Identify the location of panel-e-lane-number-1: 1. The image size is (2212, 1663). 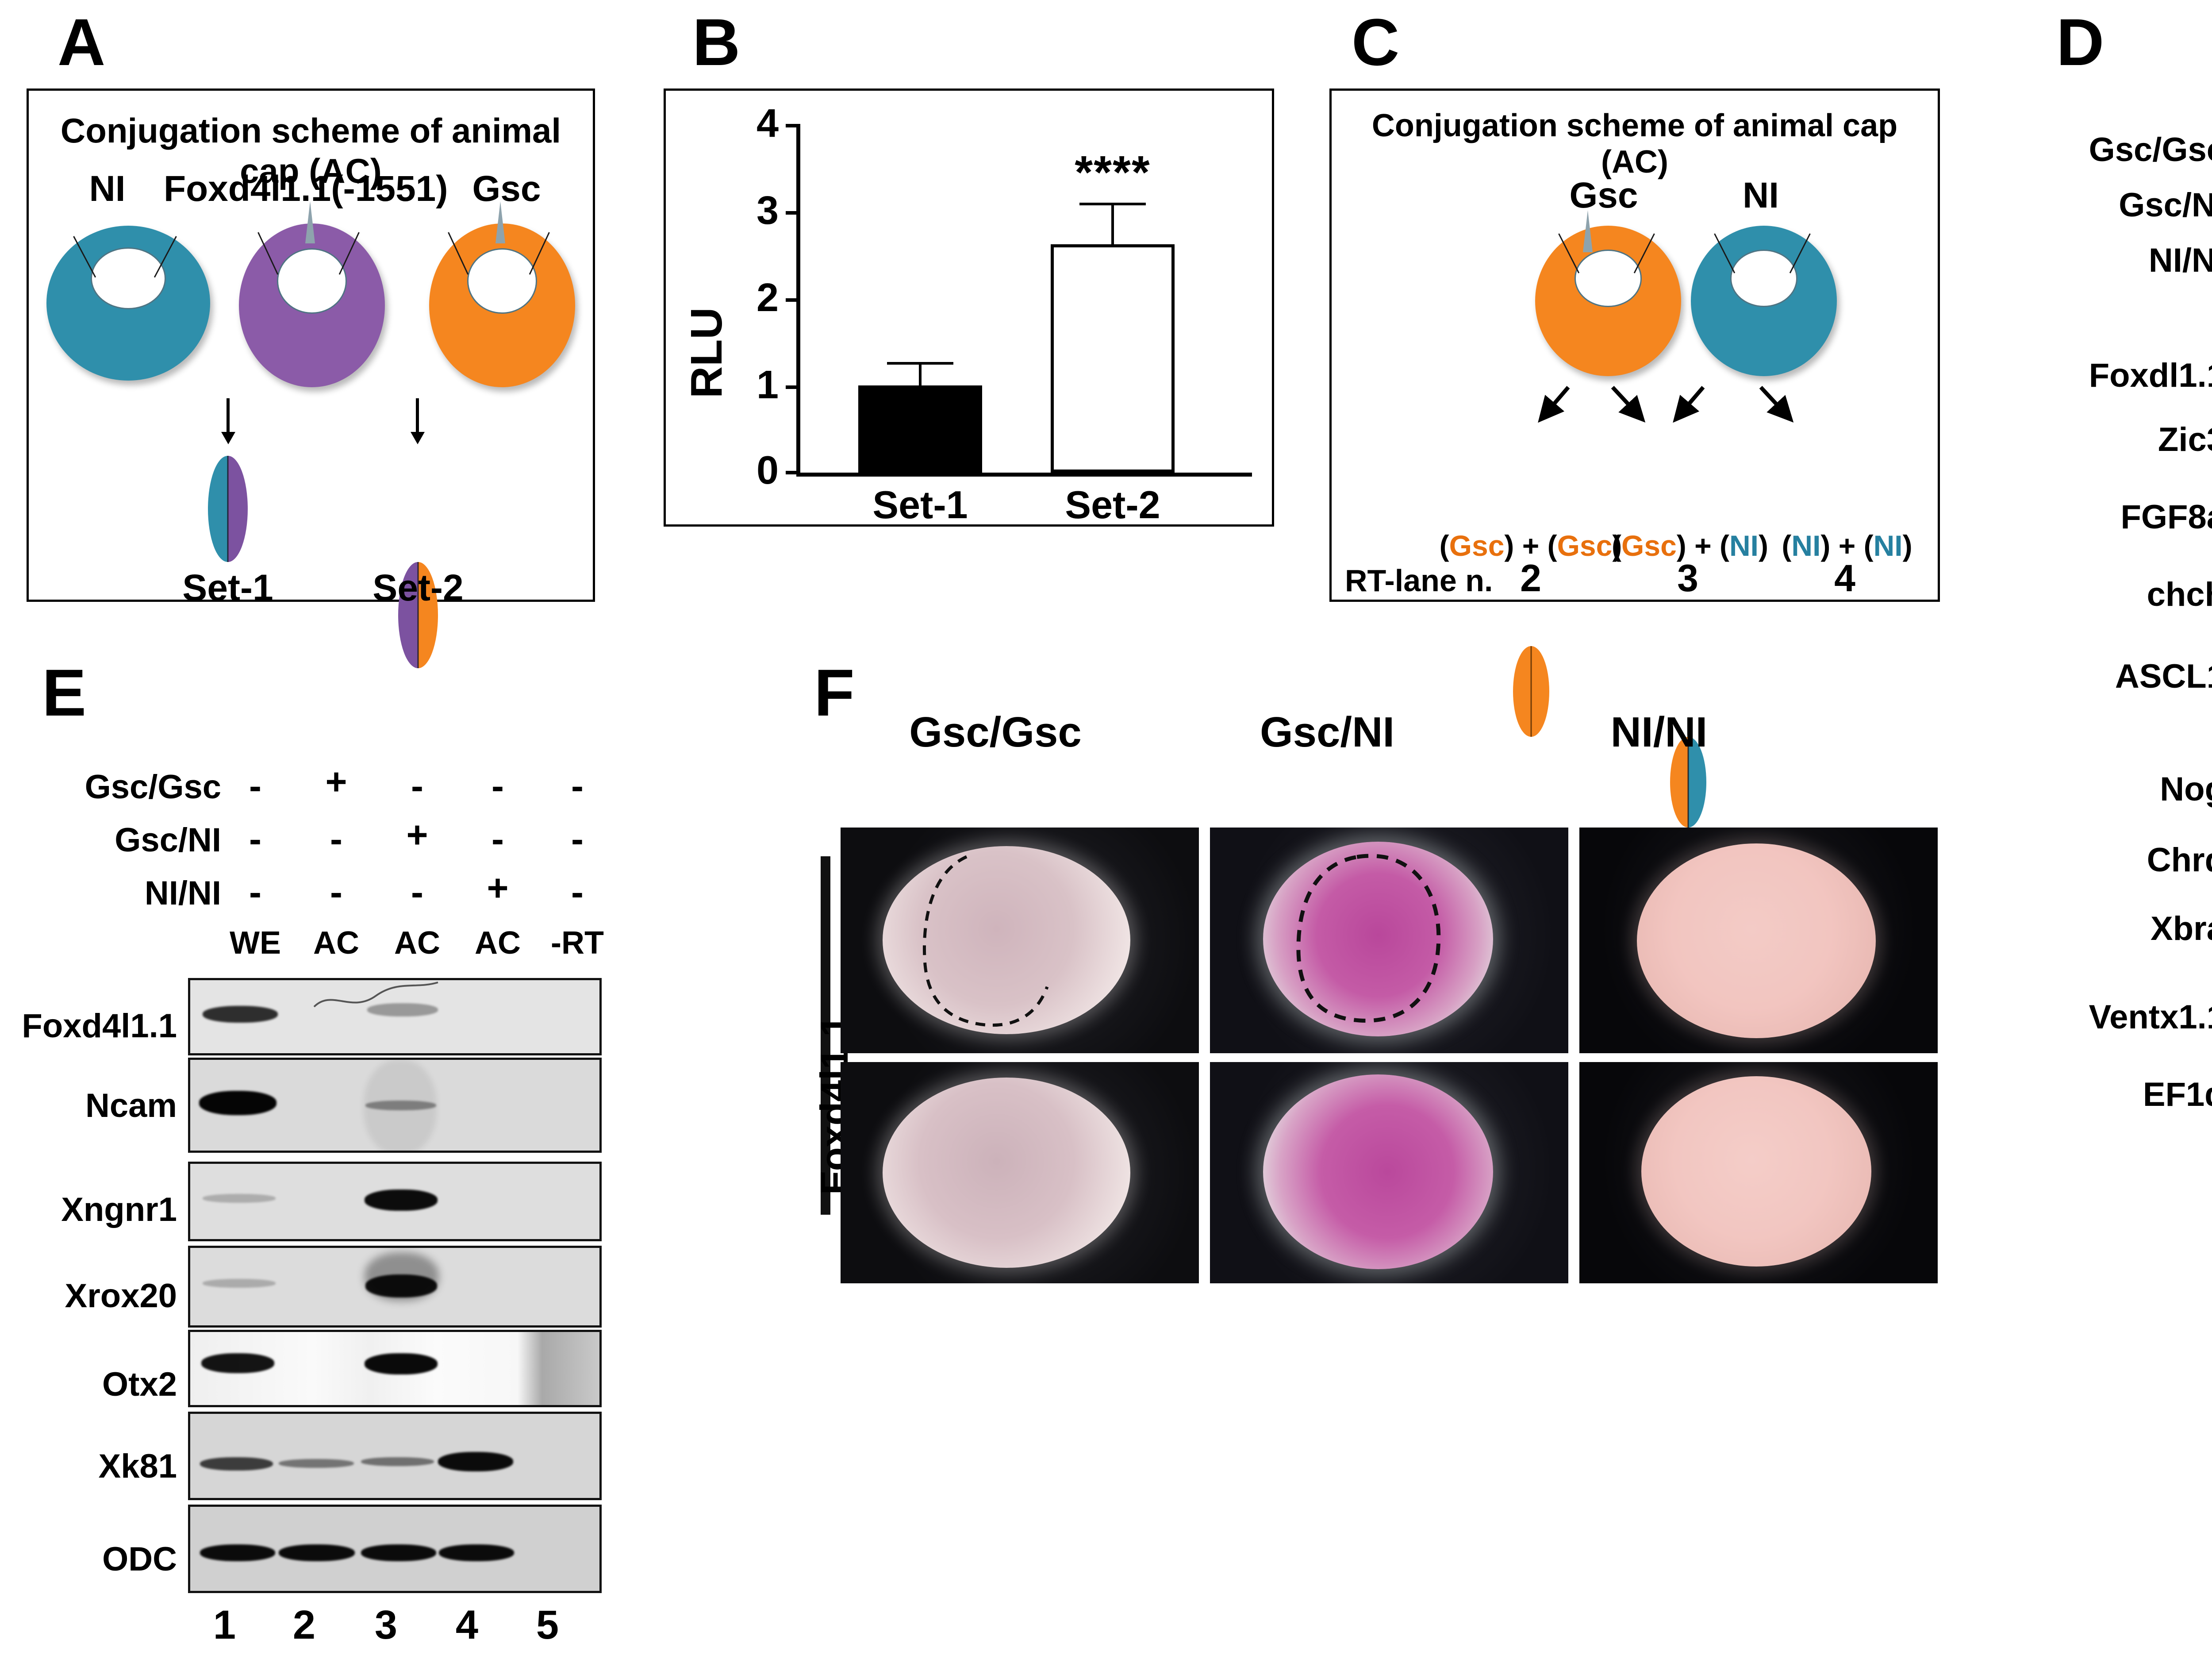
(225, 1625).